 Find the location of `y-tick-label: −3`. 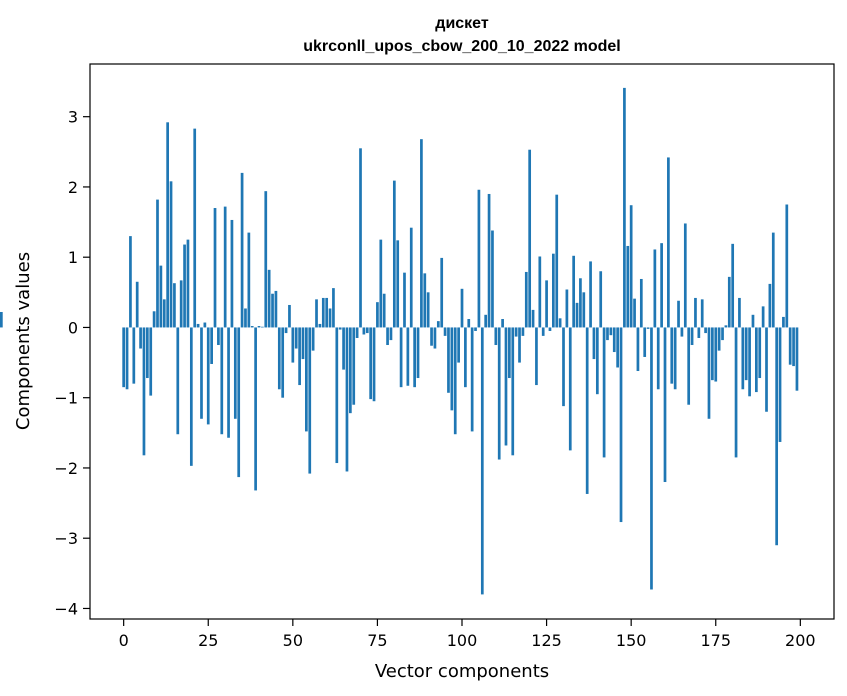

y-tick-label: −3 is located at coordinates (66, 538).